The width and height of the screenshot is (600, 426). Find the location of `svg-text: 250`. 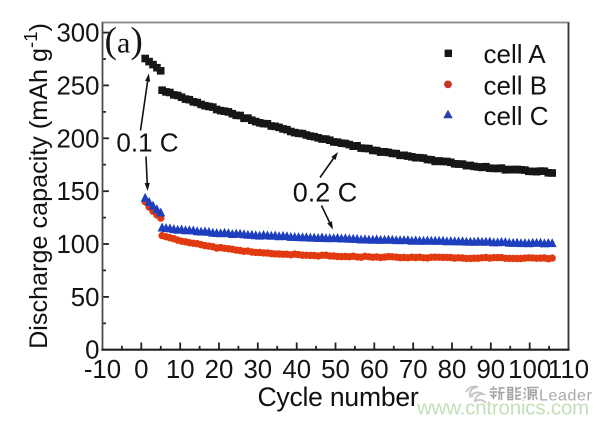

svg-text: 250 is located at coordinates (77, 86).